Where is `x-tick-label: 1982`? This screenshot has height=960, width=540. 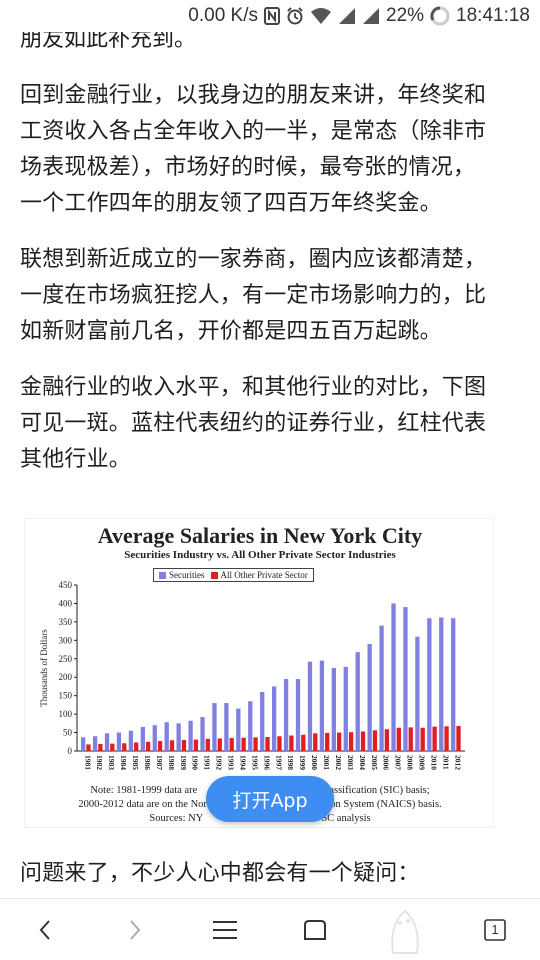 x-tick-label: 1982 is located at coordinates (99, 762).